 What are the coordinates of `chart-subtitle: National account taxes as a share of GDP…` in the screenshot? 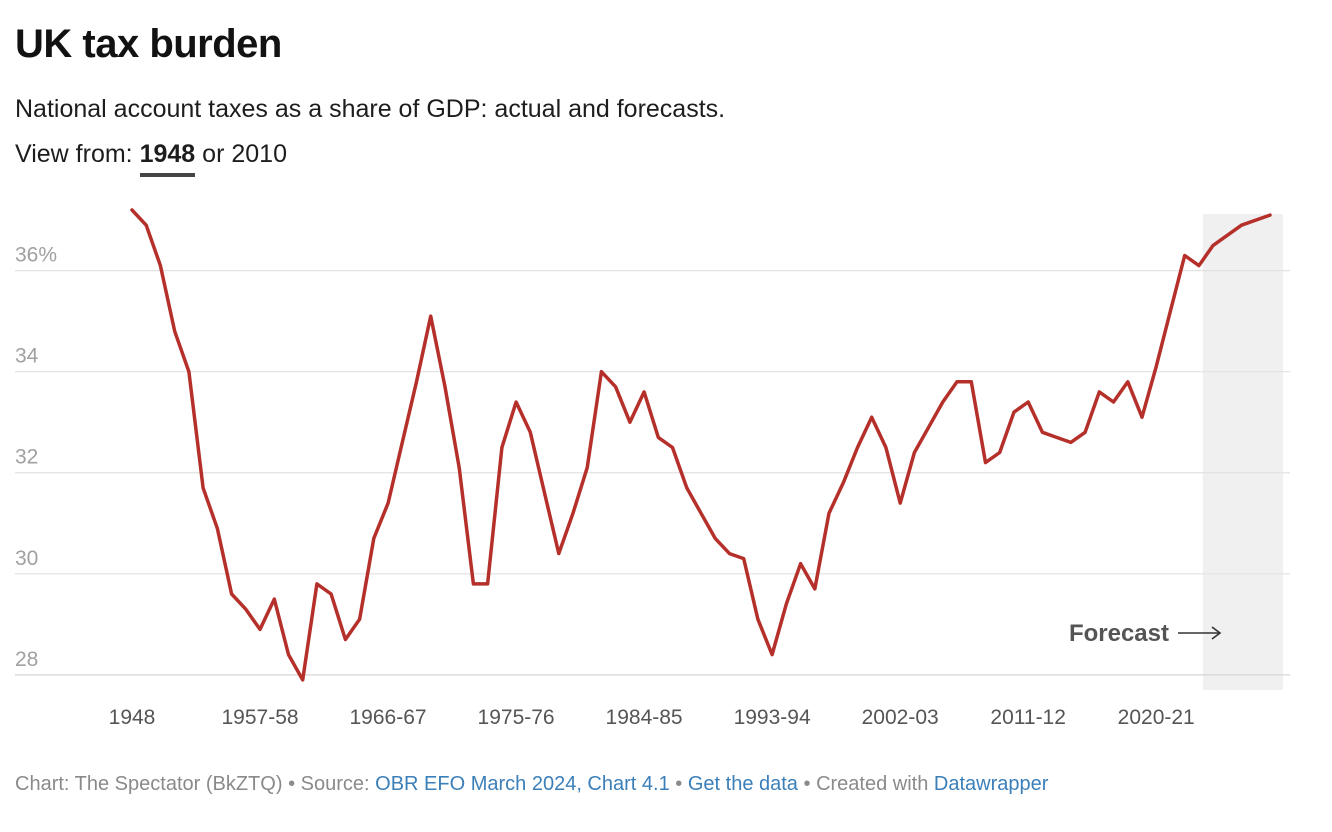 It's located at (370, 109).